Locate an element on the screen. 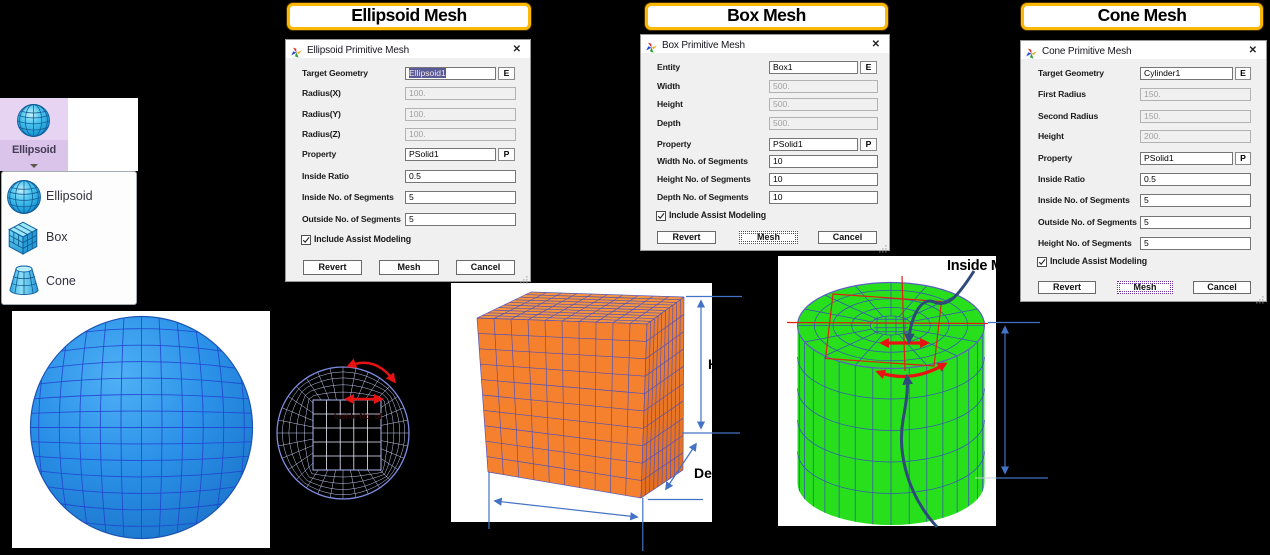  svg-text: Inside No. of is located at coordinates (358, 416).